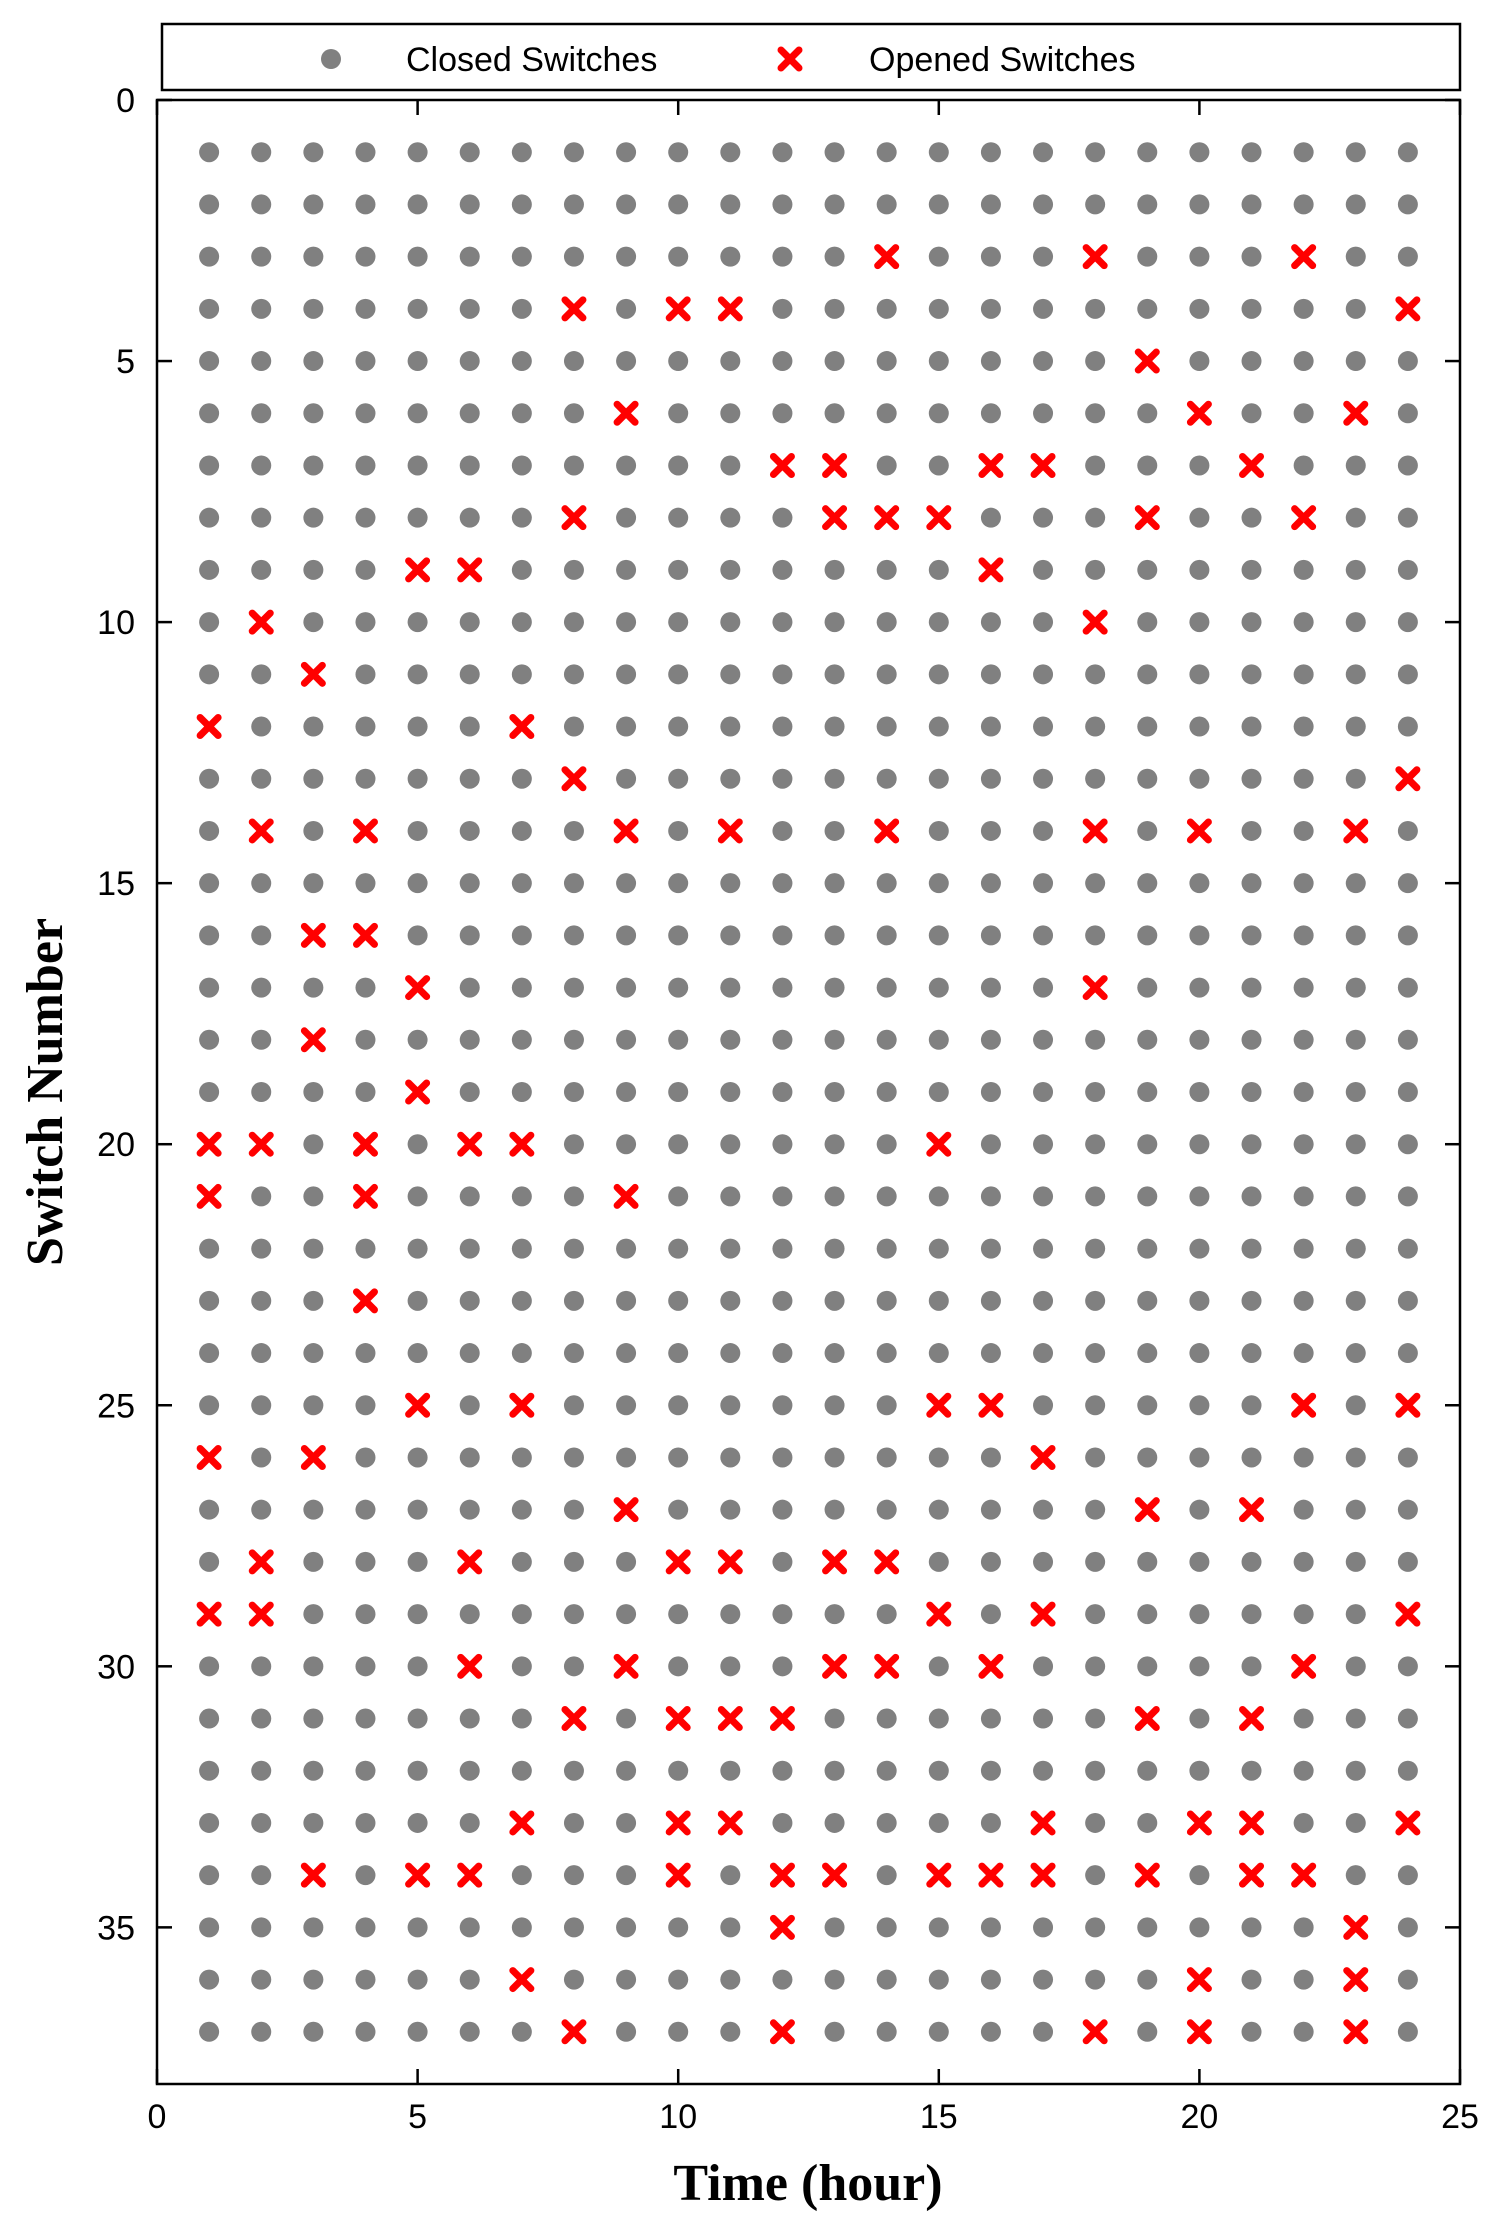 This screenshot has height=2230, width=1502. I want to click on y-tick-label: 35, so click(116, 1928).